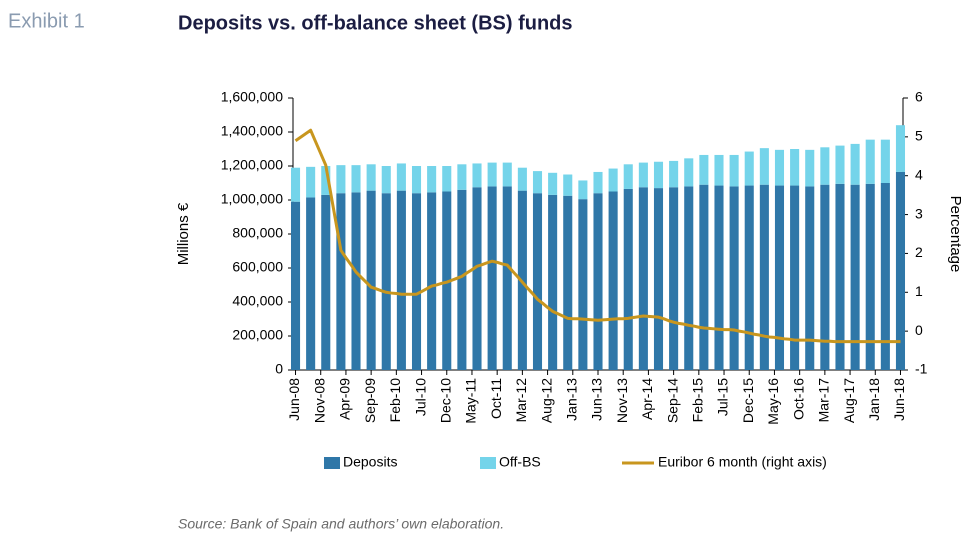  I want to click on y-tick-label: 1,600,000, so click(252, 97).